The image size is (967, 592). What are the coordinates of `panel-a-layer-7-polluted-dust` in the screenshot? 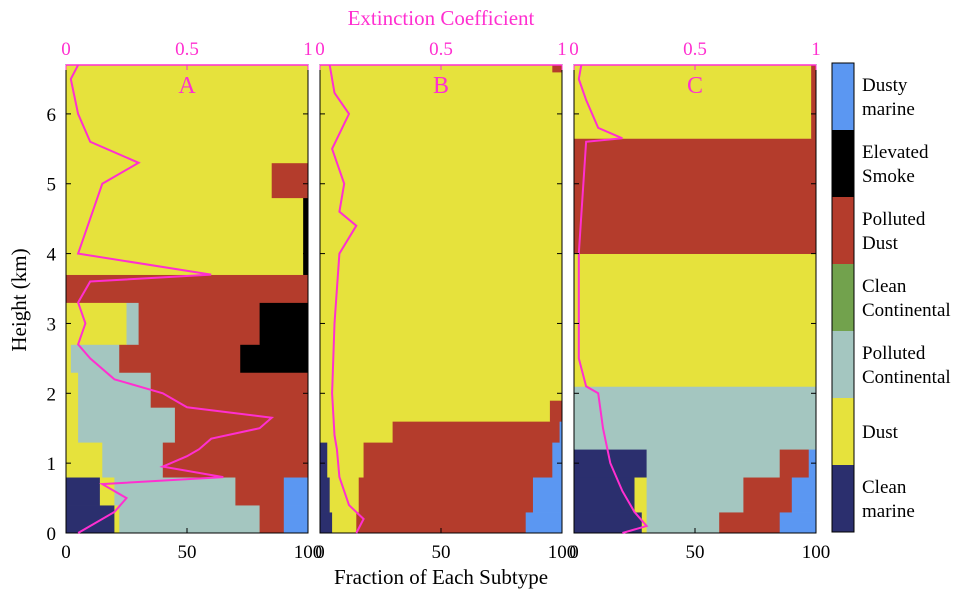 It's located at (187, 288).